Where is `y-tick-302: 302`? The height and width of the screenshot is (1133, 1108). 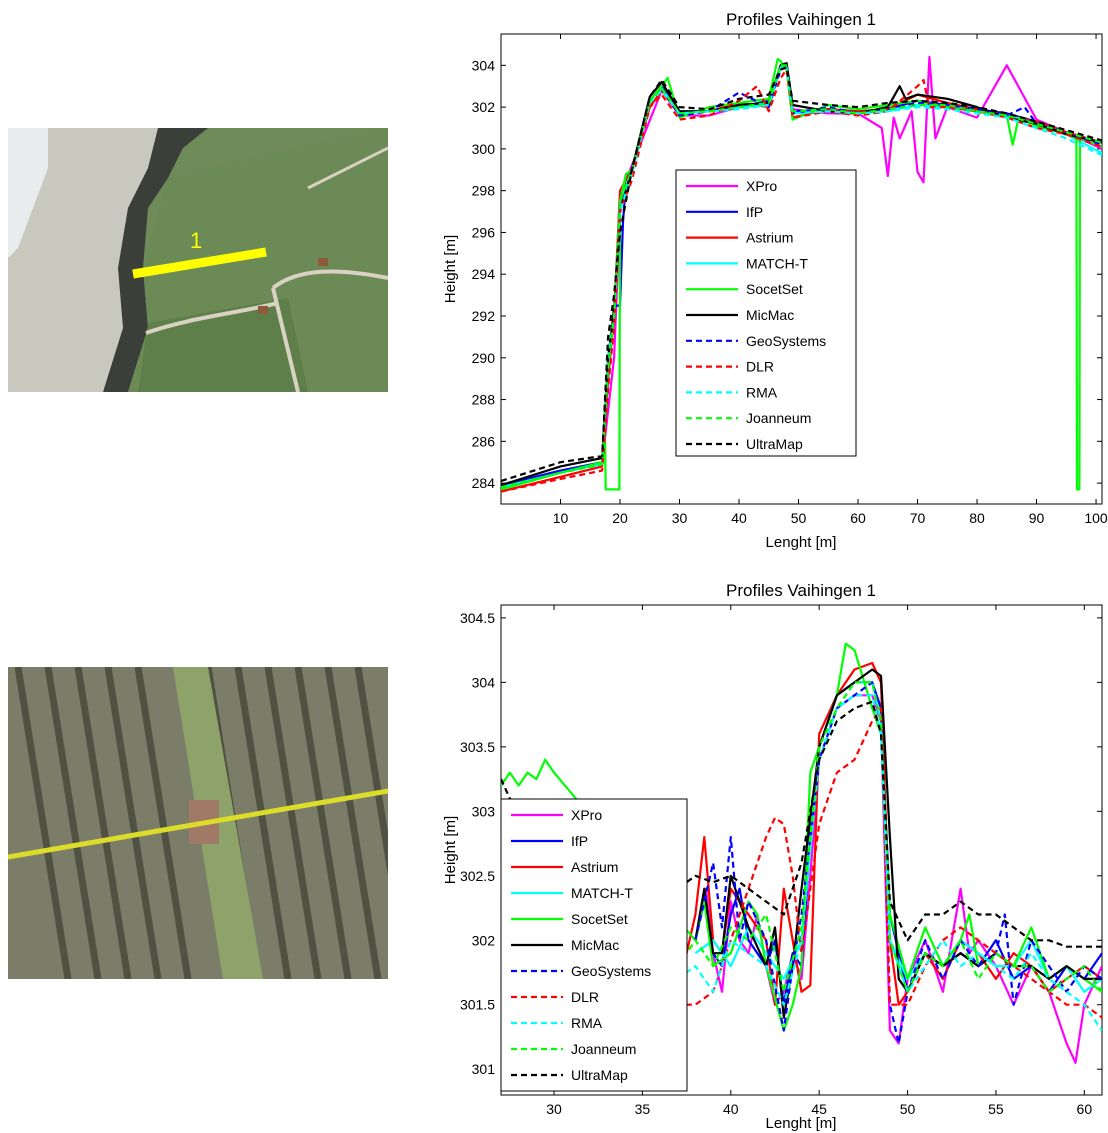 y-tick-302: 302 is located at coordinates (787, 940).